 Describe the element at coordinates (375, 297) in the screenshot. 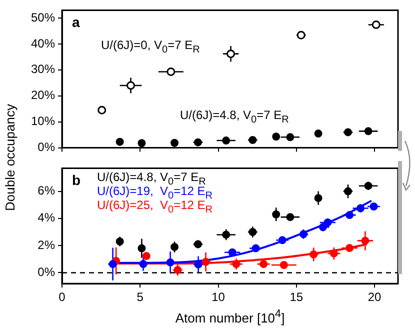

I see `x-tick-label: 20` at that location.